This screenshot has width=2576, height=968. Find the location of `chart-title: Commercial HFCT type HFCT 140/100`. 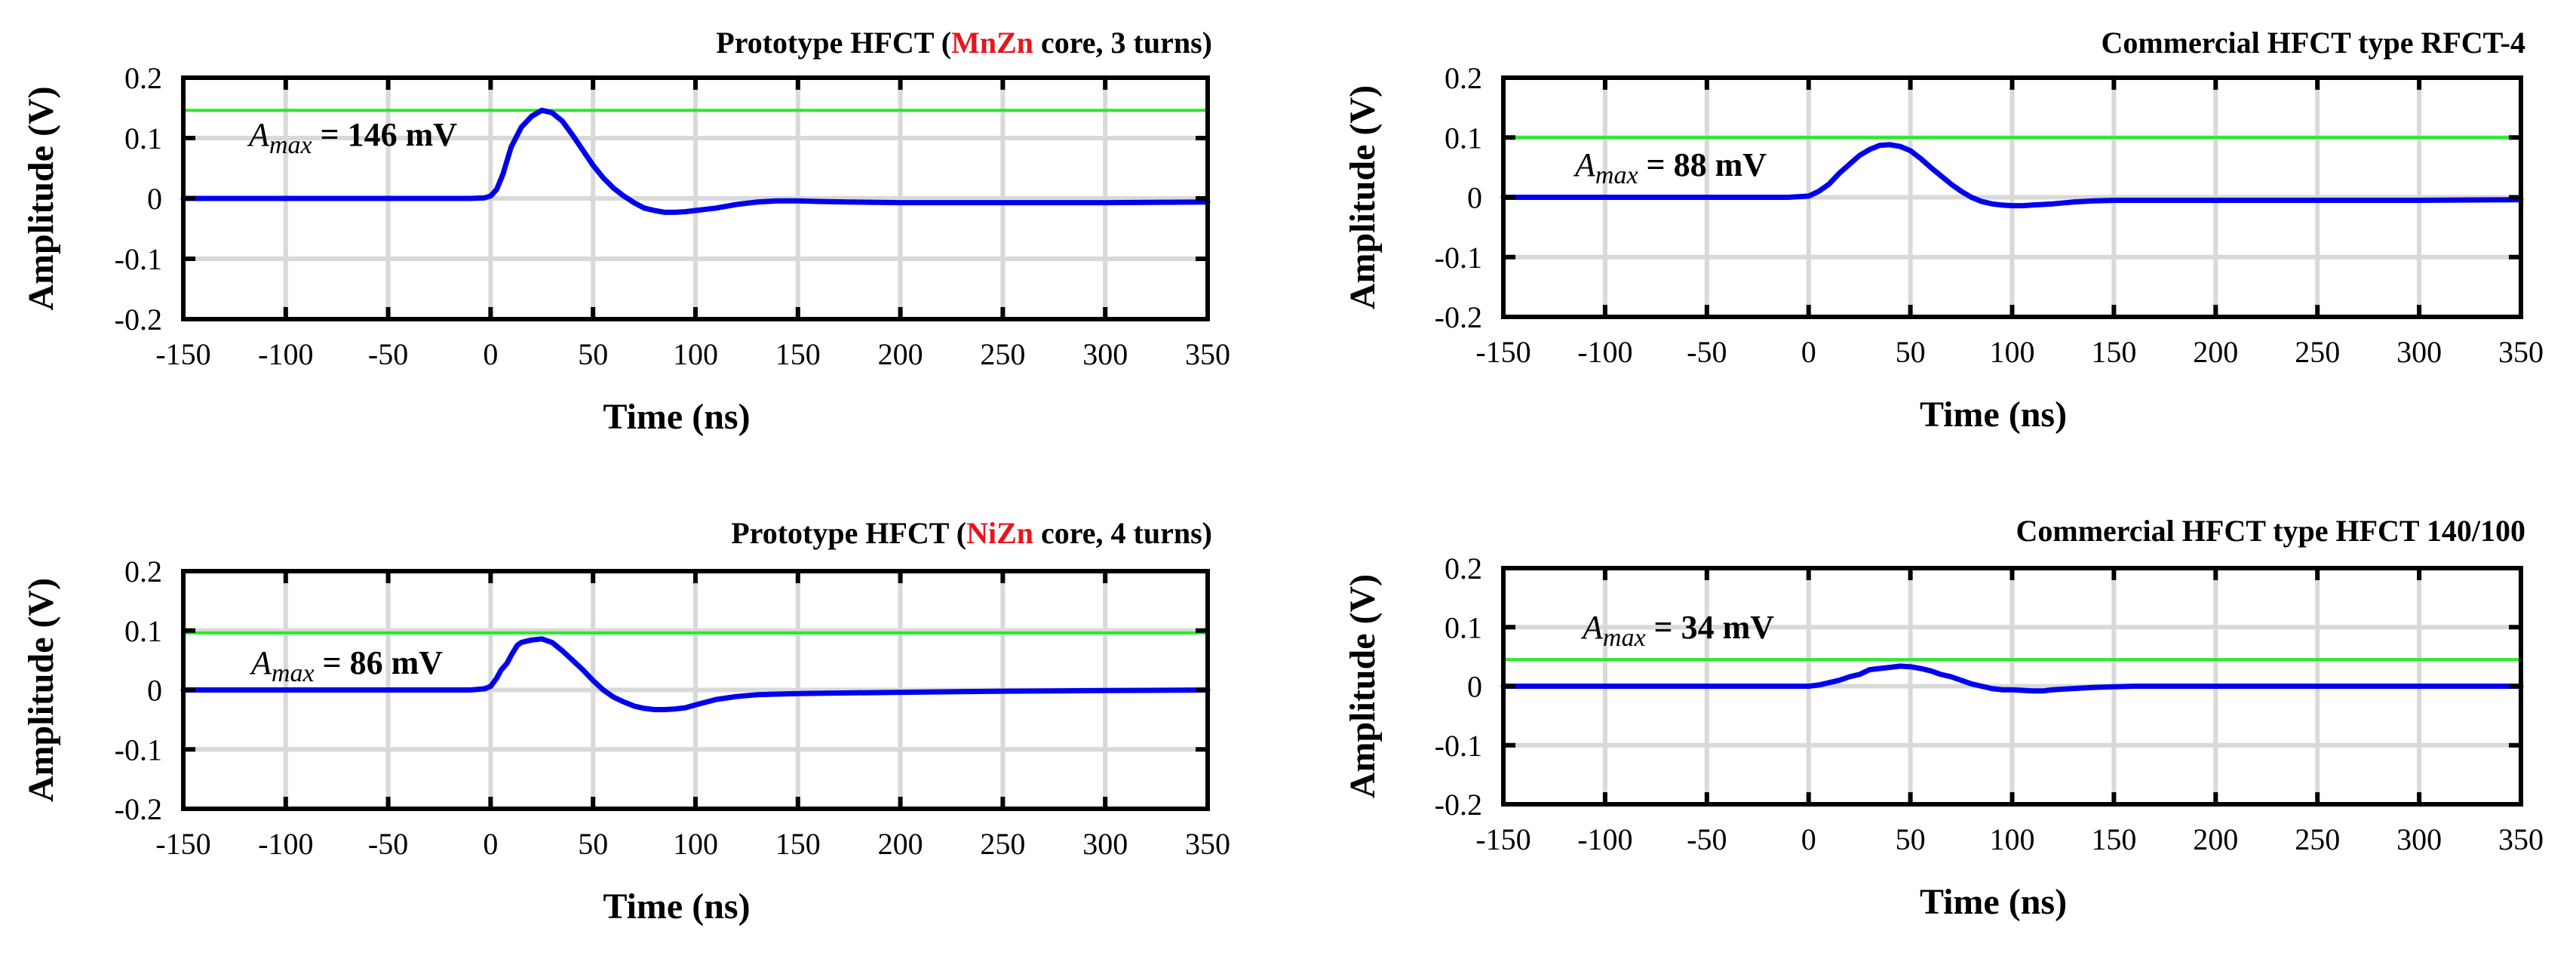

chart-title: Commercial HFCT type HFCT 140/100 is located at coordinates (2270, 531).